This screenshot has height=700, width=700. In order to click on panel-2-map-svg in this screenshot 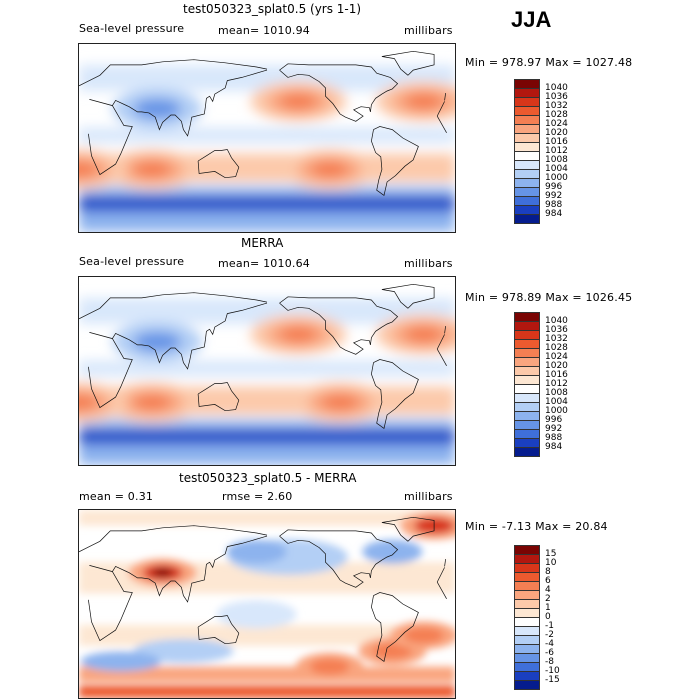, I will do `click(267, 371)`.